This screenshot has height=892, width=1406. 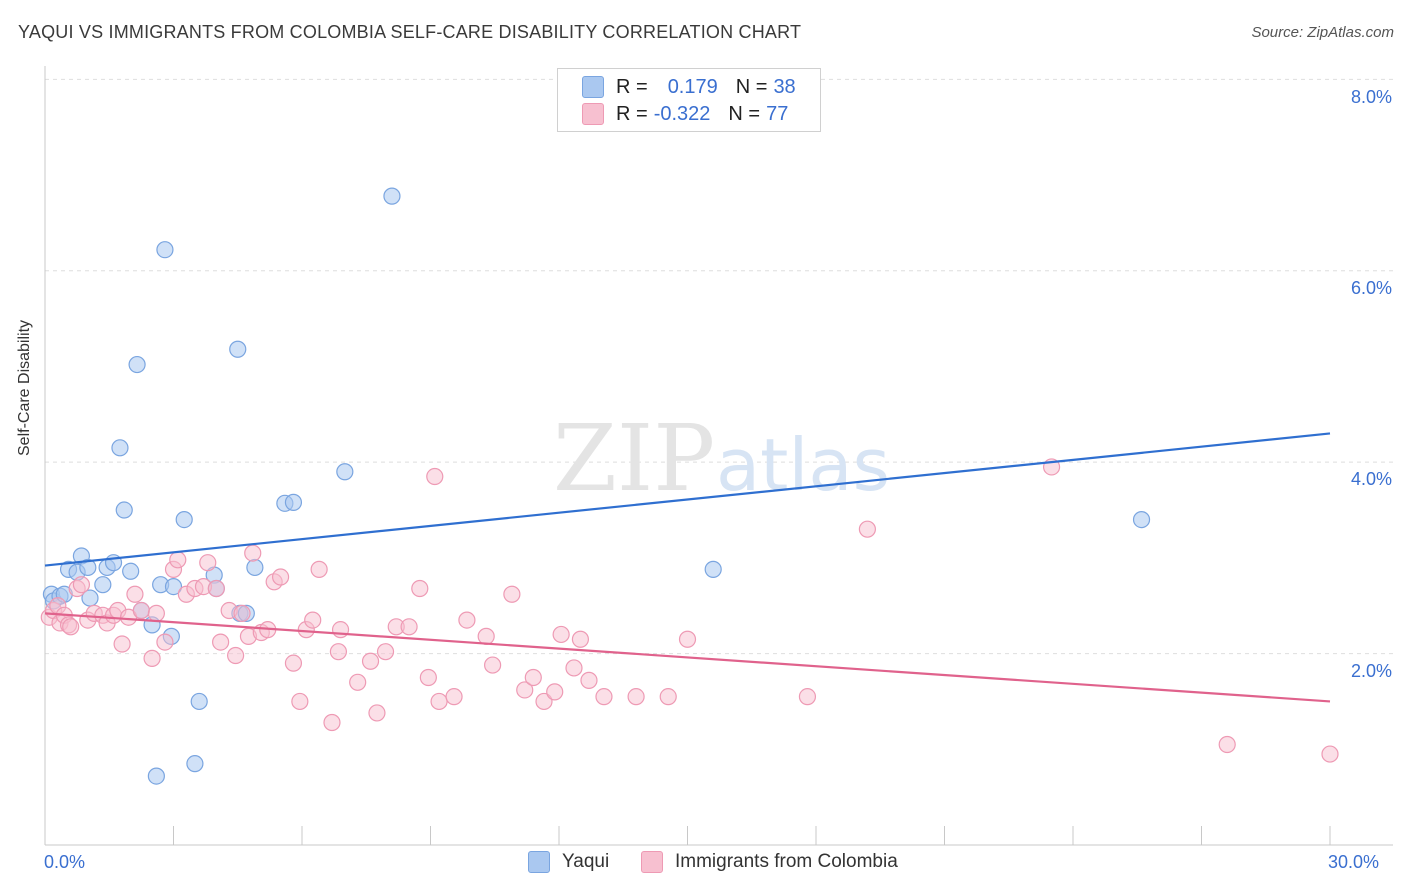 What do you see at coordinates (539, 862) in the screenshot?
I see `bottom-legend-swatch-yaqui` at bounding box center [539, 862].